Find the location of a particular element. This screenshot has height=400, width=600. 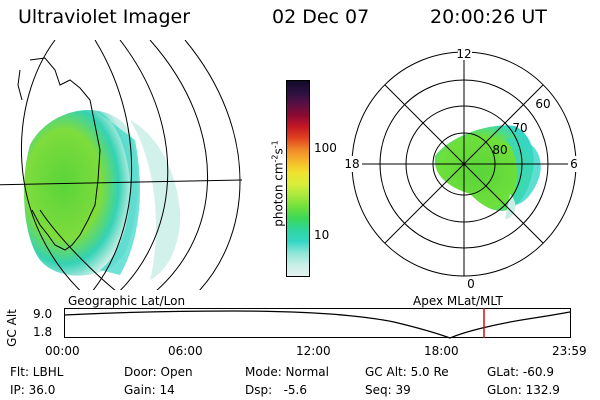

instrument-title: Ultraviolet Imager is located at coordinates (104, 17).